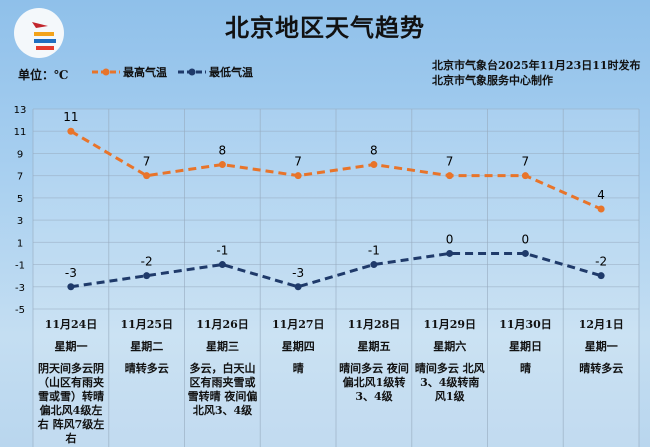 The image size is (650, 447). What do you see at coordinates (374, 324) in the screenshot?
I see `date-label: 11月28日` at bounding box center [374, 324].